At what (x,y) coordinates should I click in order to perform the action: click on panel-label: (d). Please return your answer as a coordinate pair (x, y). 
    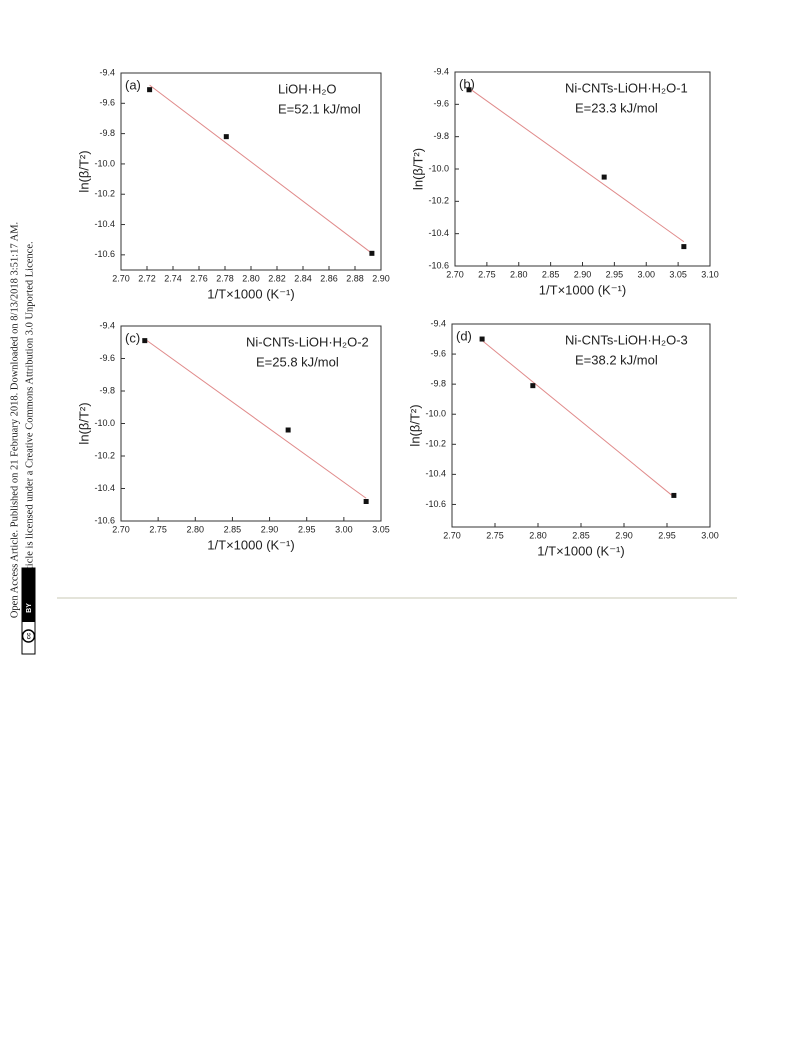
    Looking at the image, I should click on (464, 335).